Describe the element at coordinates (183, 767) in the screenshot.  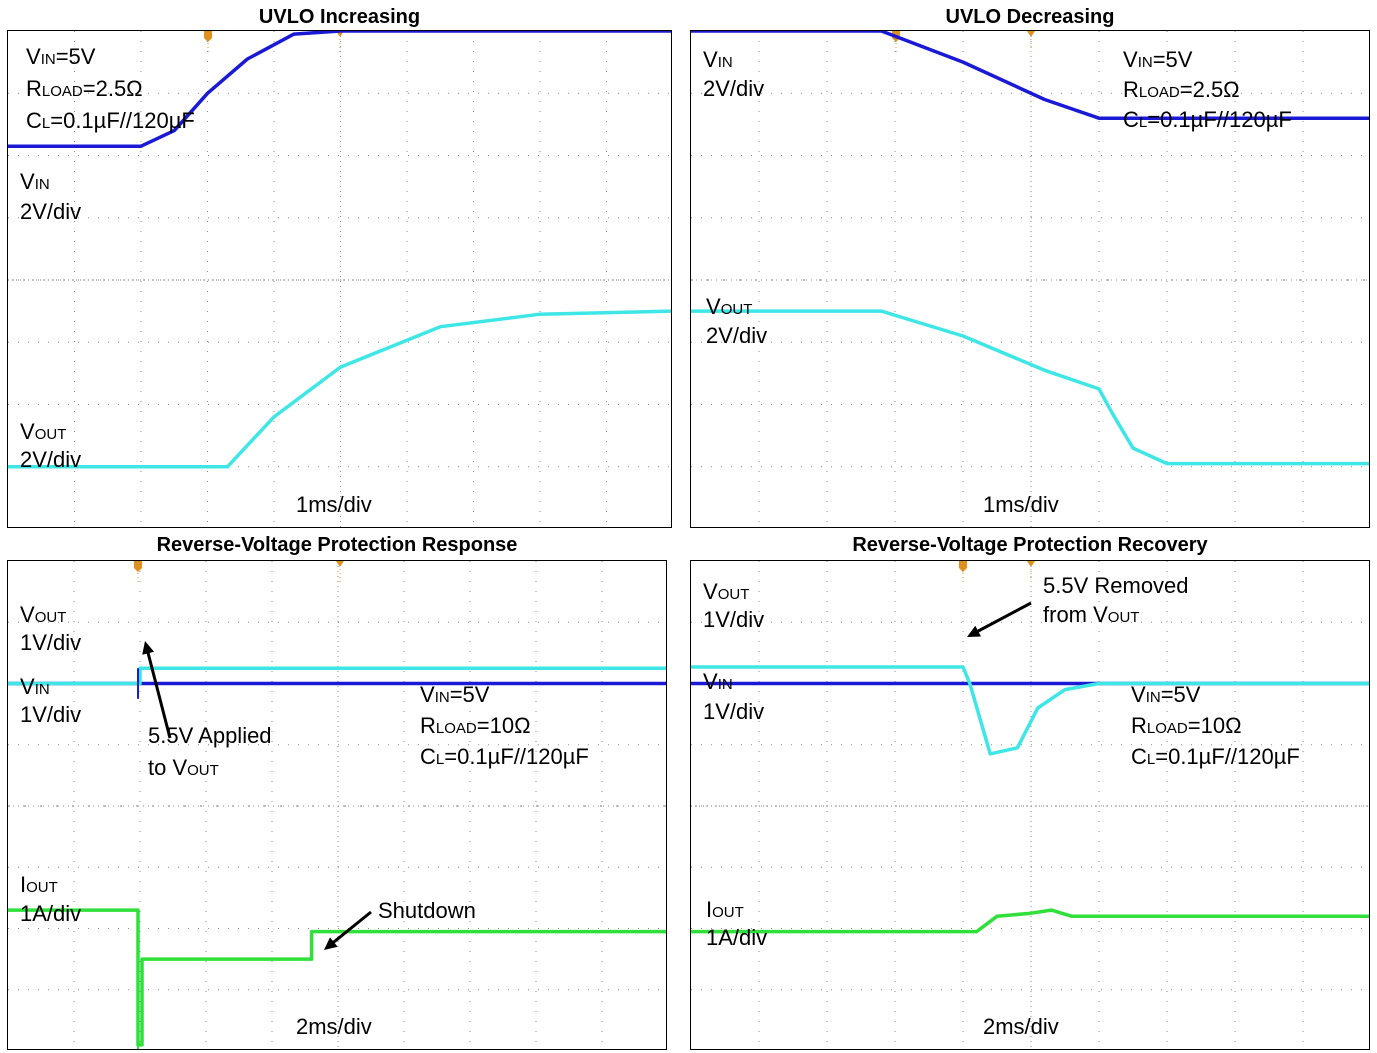
I see `annotation-applied-line2: to VOUT` at that location.